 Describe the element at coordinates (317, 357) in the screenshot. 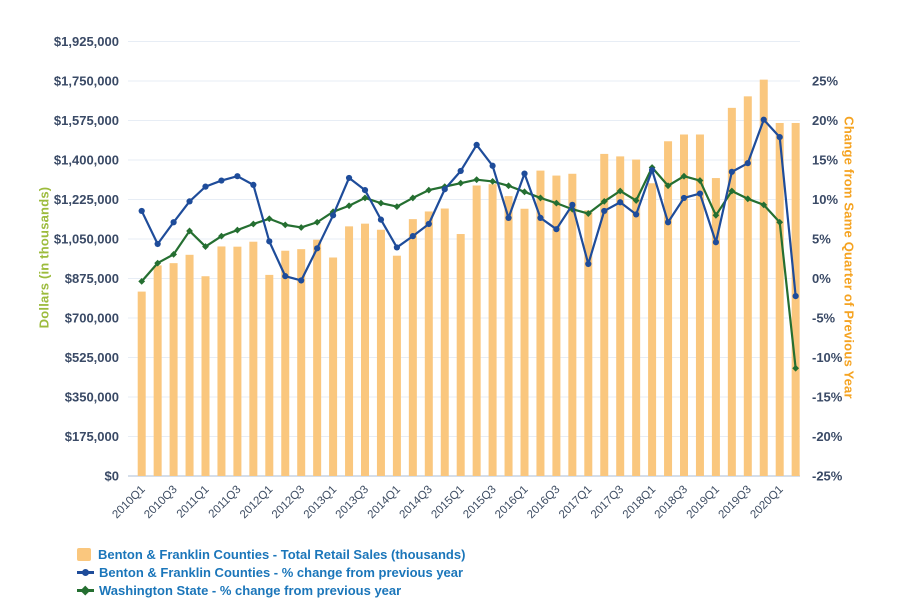

I see `bar-2012Q4` at that location.